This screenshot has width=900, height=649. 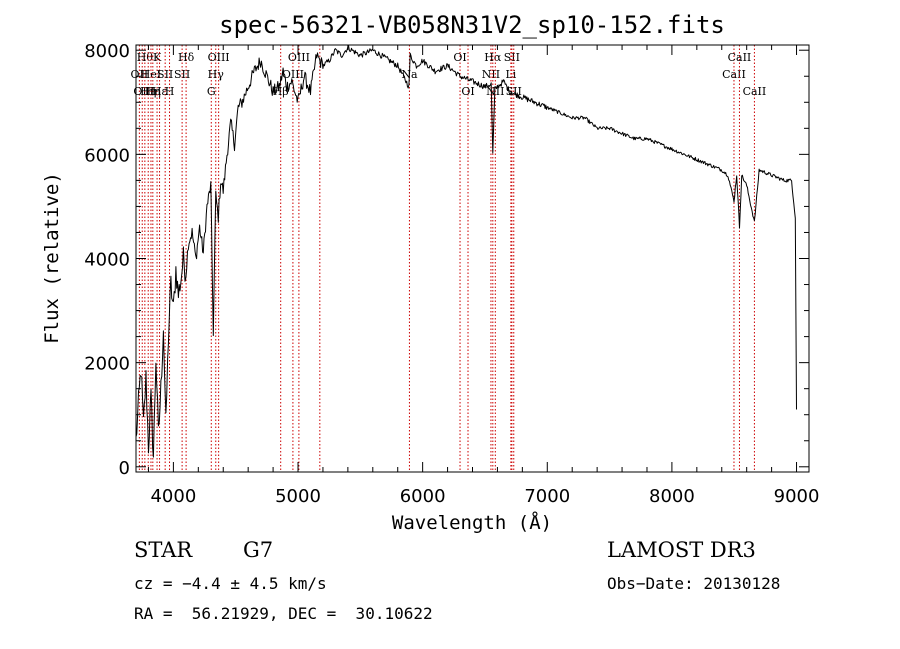 What do you see at coordinates (472, 25) in the screenshot?
I see `chart-title: spec-56321-VB058N31V2_sp10-152.fits` at bounding box center [472, 25].